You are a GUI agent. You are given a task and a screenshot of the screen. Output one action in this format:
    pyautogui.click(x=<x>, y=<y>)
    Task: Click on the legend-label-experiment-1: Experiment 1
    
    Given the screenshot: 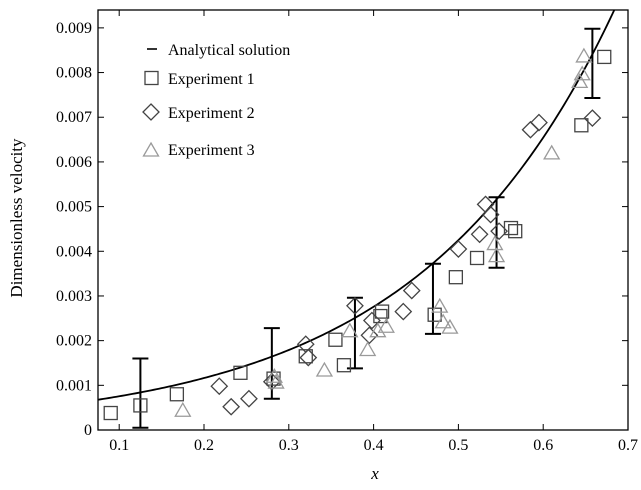 What is the action you would take?
    pyautogui.click(x=211, y=79)
    